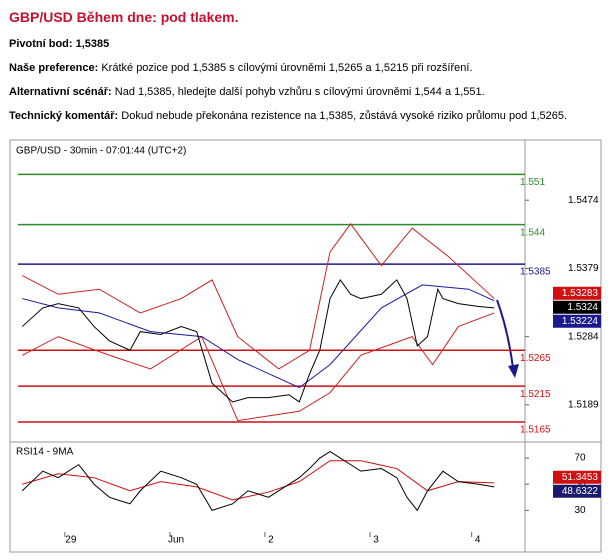  Describe the element at coordinates (376, 540) in the screenshot. I see `x-tick-label: 3` at that location.